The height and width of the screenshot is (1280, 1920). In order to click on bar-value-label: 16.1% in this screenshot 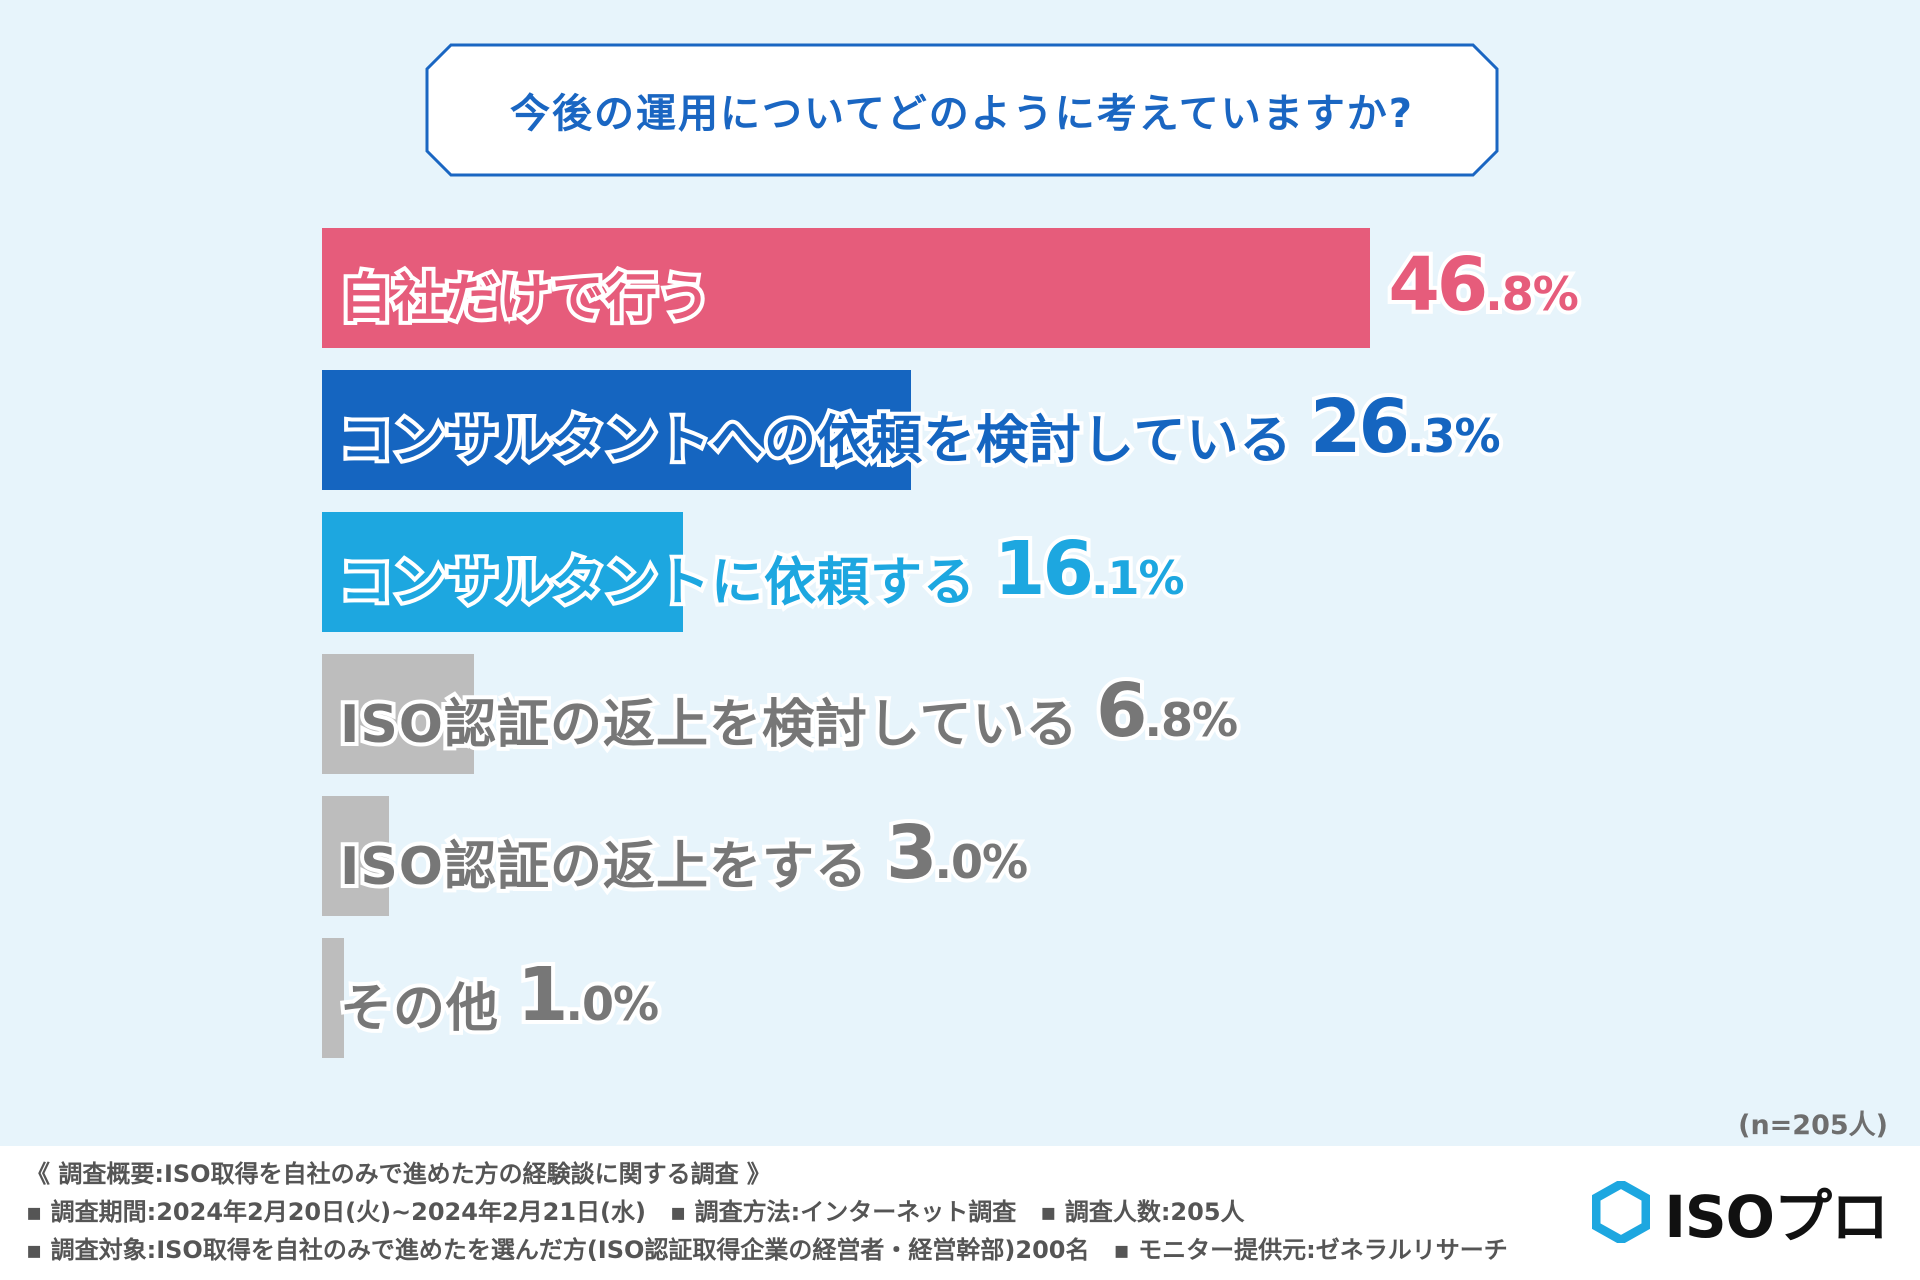, I will do `click(1089, 569)`.